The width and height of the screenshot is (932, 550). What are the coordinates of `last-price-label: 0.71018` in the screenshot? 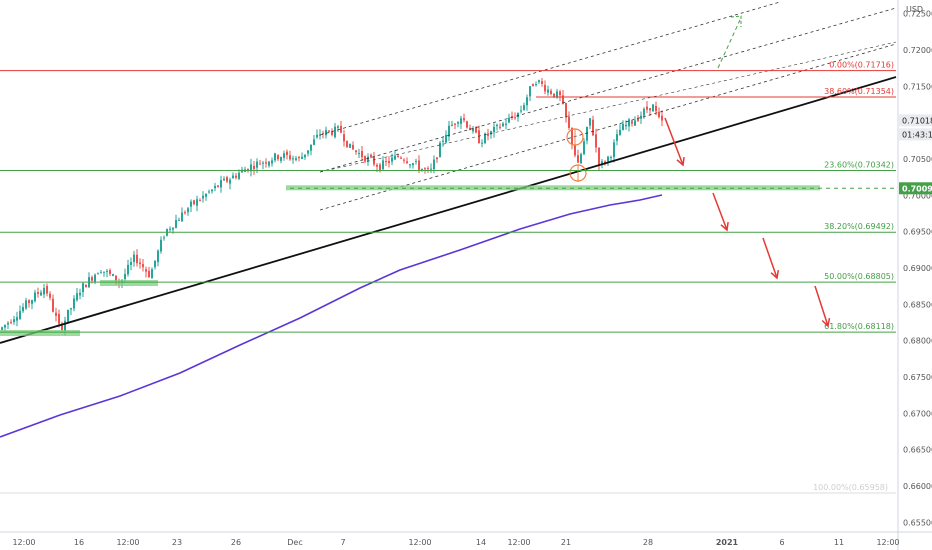 It's located at (917, 120).